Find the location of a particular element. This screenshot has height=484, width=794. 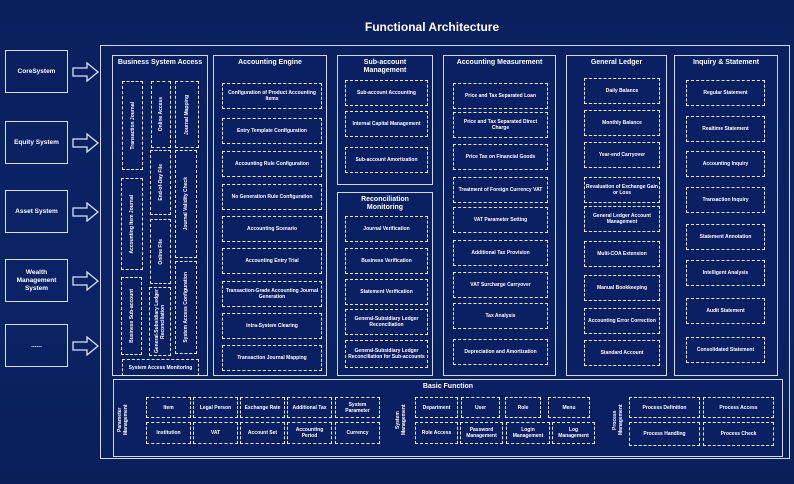

panel-business-system-access-title: Business System Access is located at coordinates (160, 62).